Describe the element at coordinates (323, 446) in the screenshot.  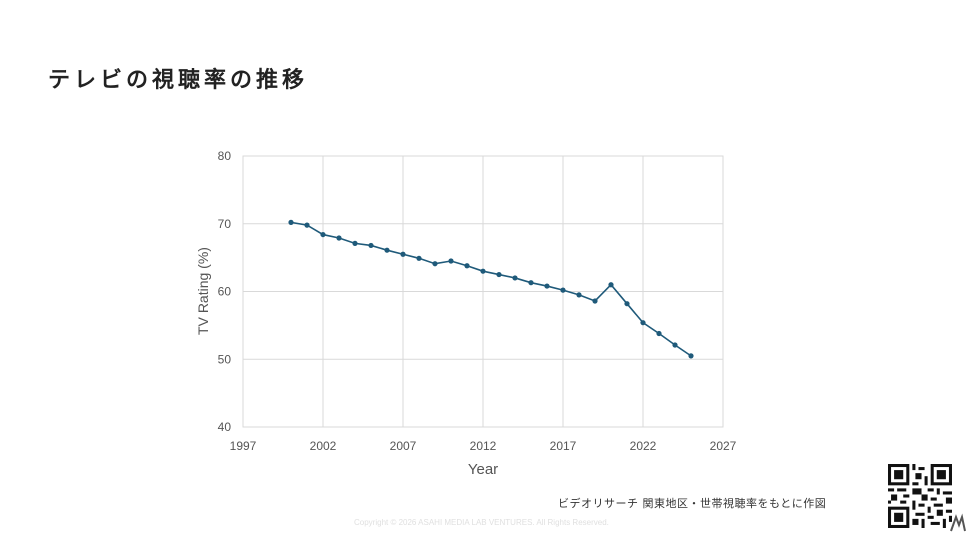
I see `x-tick-label: 2002` at that location.